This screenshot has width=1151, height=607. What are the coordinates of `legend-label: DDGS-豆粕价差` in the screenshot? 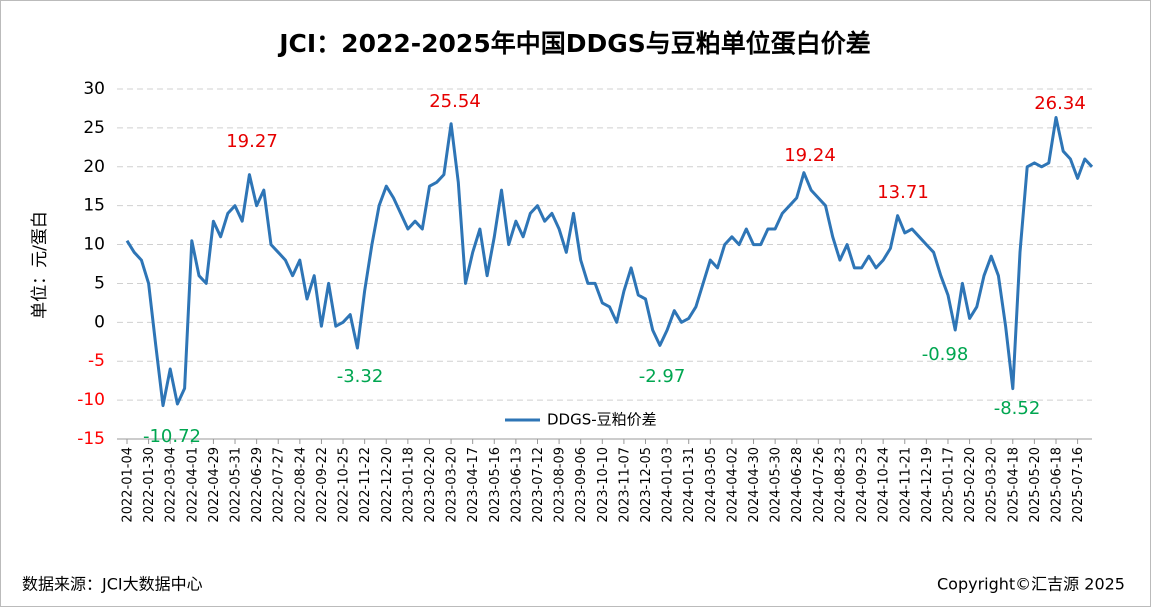 It's located at (602, 420).